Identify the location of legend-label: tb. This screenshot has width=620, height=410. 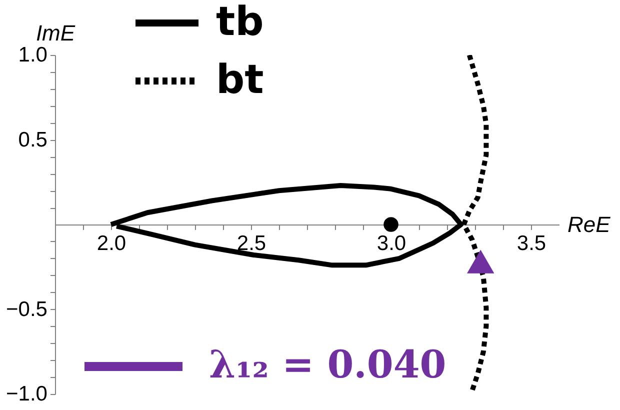
(240, 22).